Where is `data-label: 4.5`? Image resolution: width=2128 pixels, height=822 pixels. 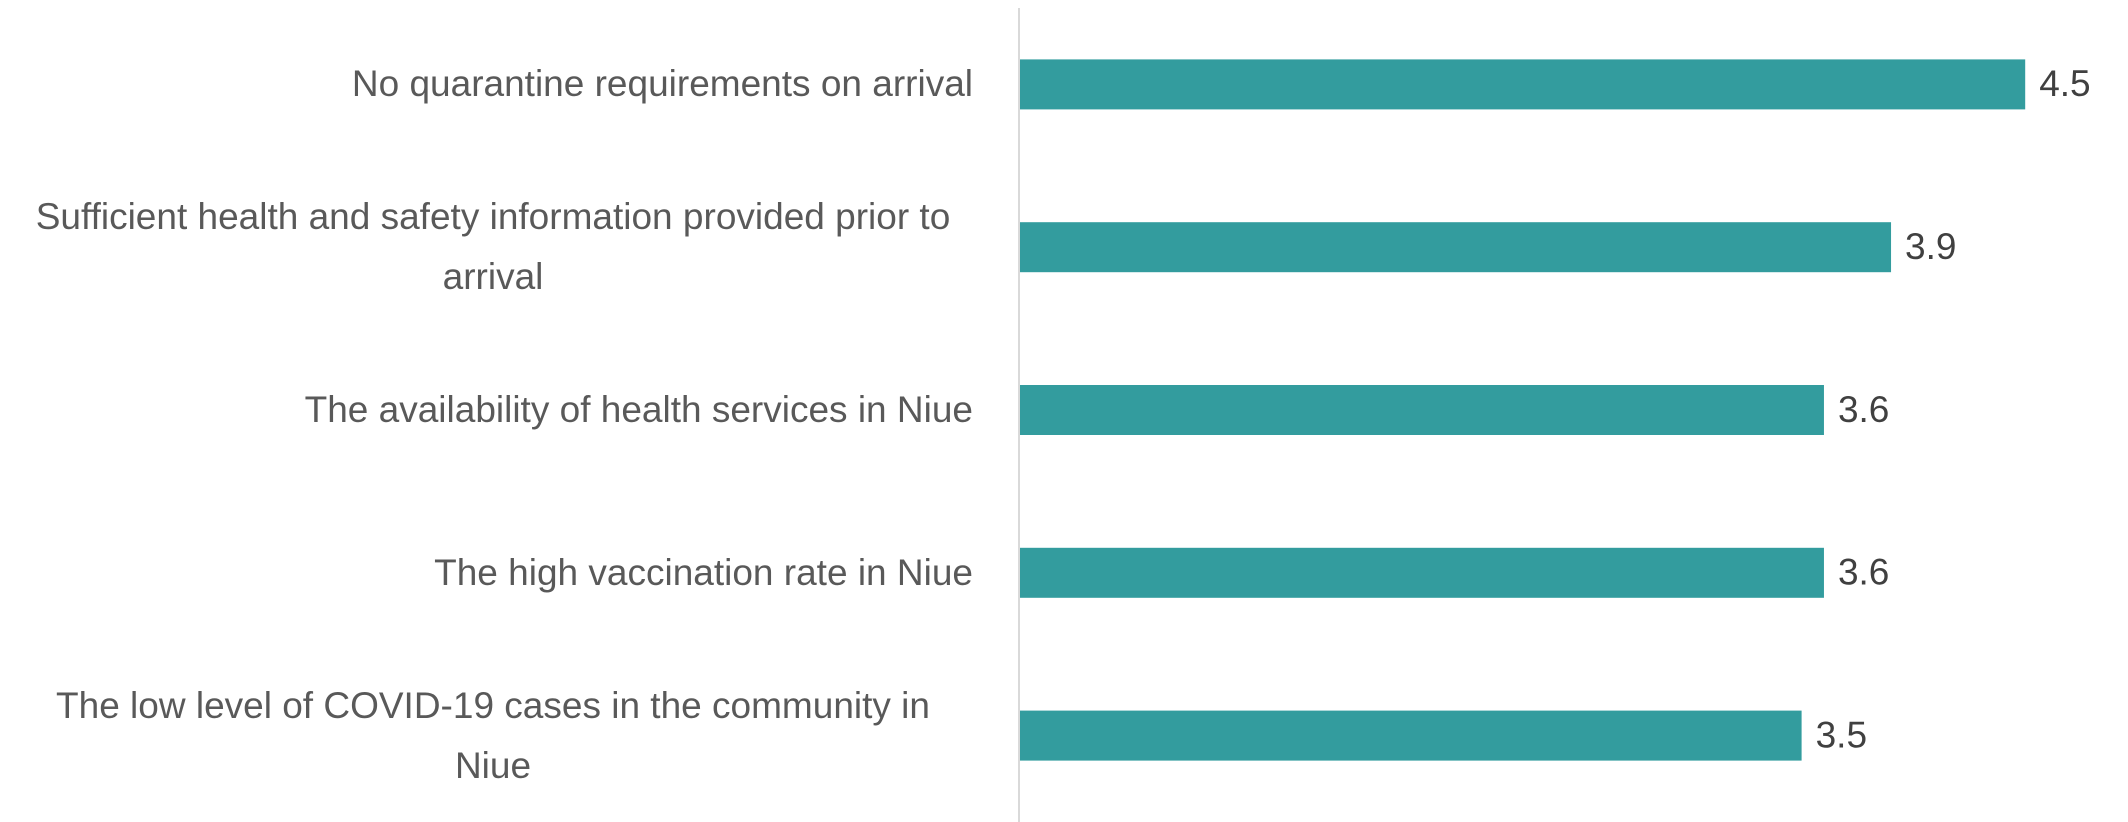
data-label: 4.5 is located at coordinates (2064, 83).